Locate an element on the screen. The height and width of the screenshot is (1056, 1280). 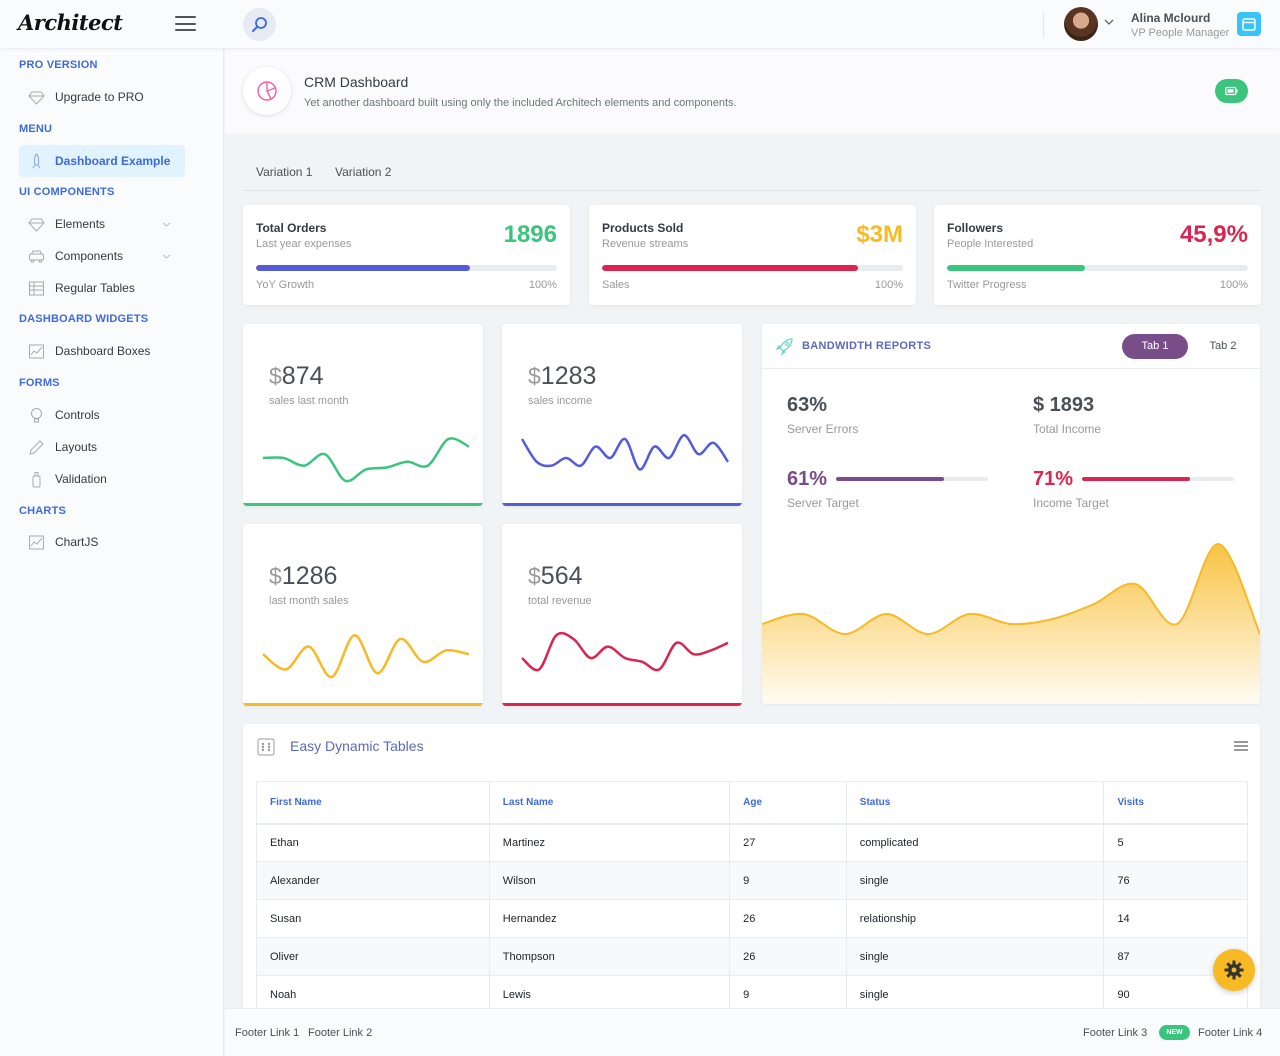
avatar is located at coordinates (1081, 24).